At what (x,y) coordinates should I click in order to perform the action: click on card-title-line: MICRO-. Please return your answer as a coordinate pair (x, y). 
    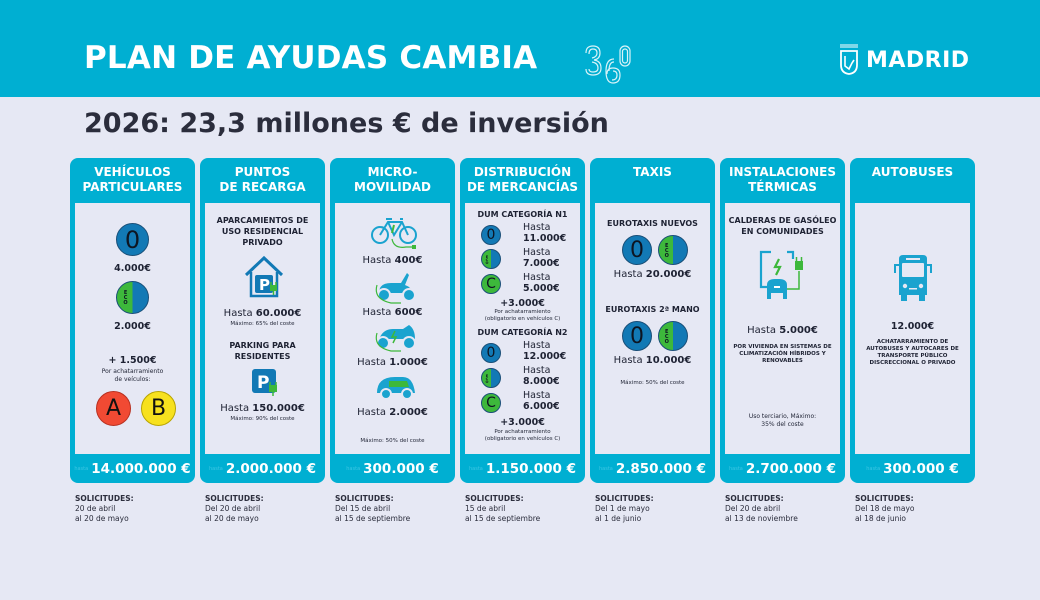
    Looking at the image, I should click on (392, 172).